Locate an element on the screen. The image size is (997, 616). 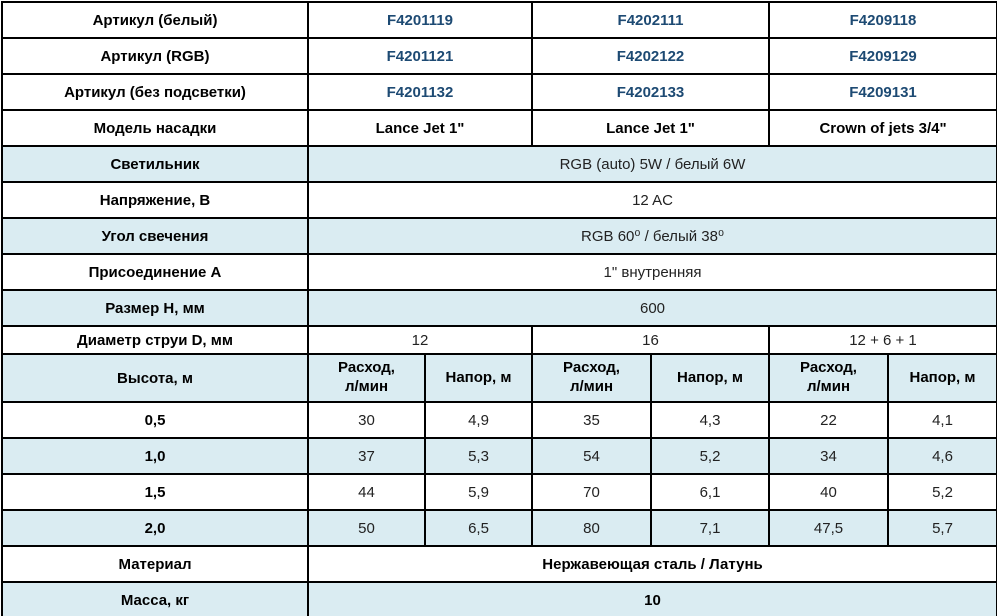
height-label: 2,0 is located at coordinates (155, 528).